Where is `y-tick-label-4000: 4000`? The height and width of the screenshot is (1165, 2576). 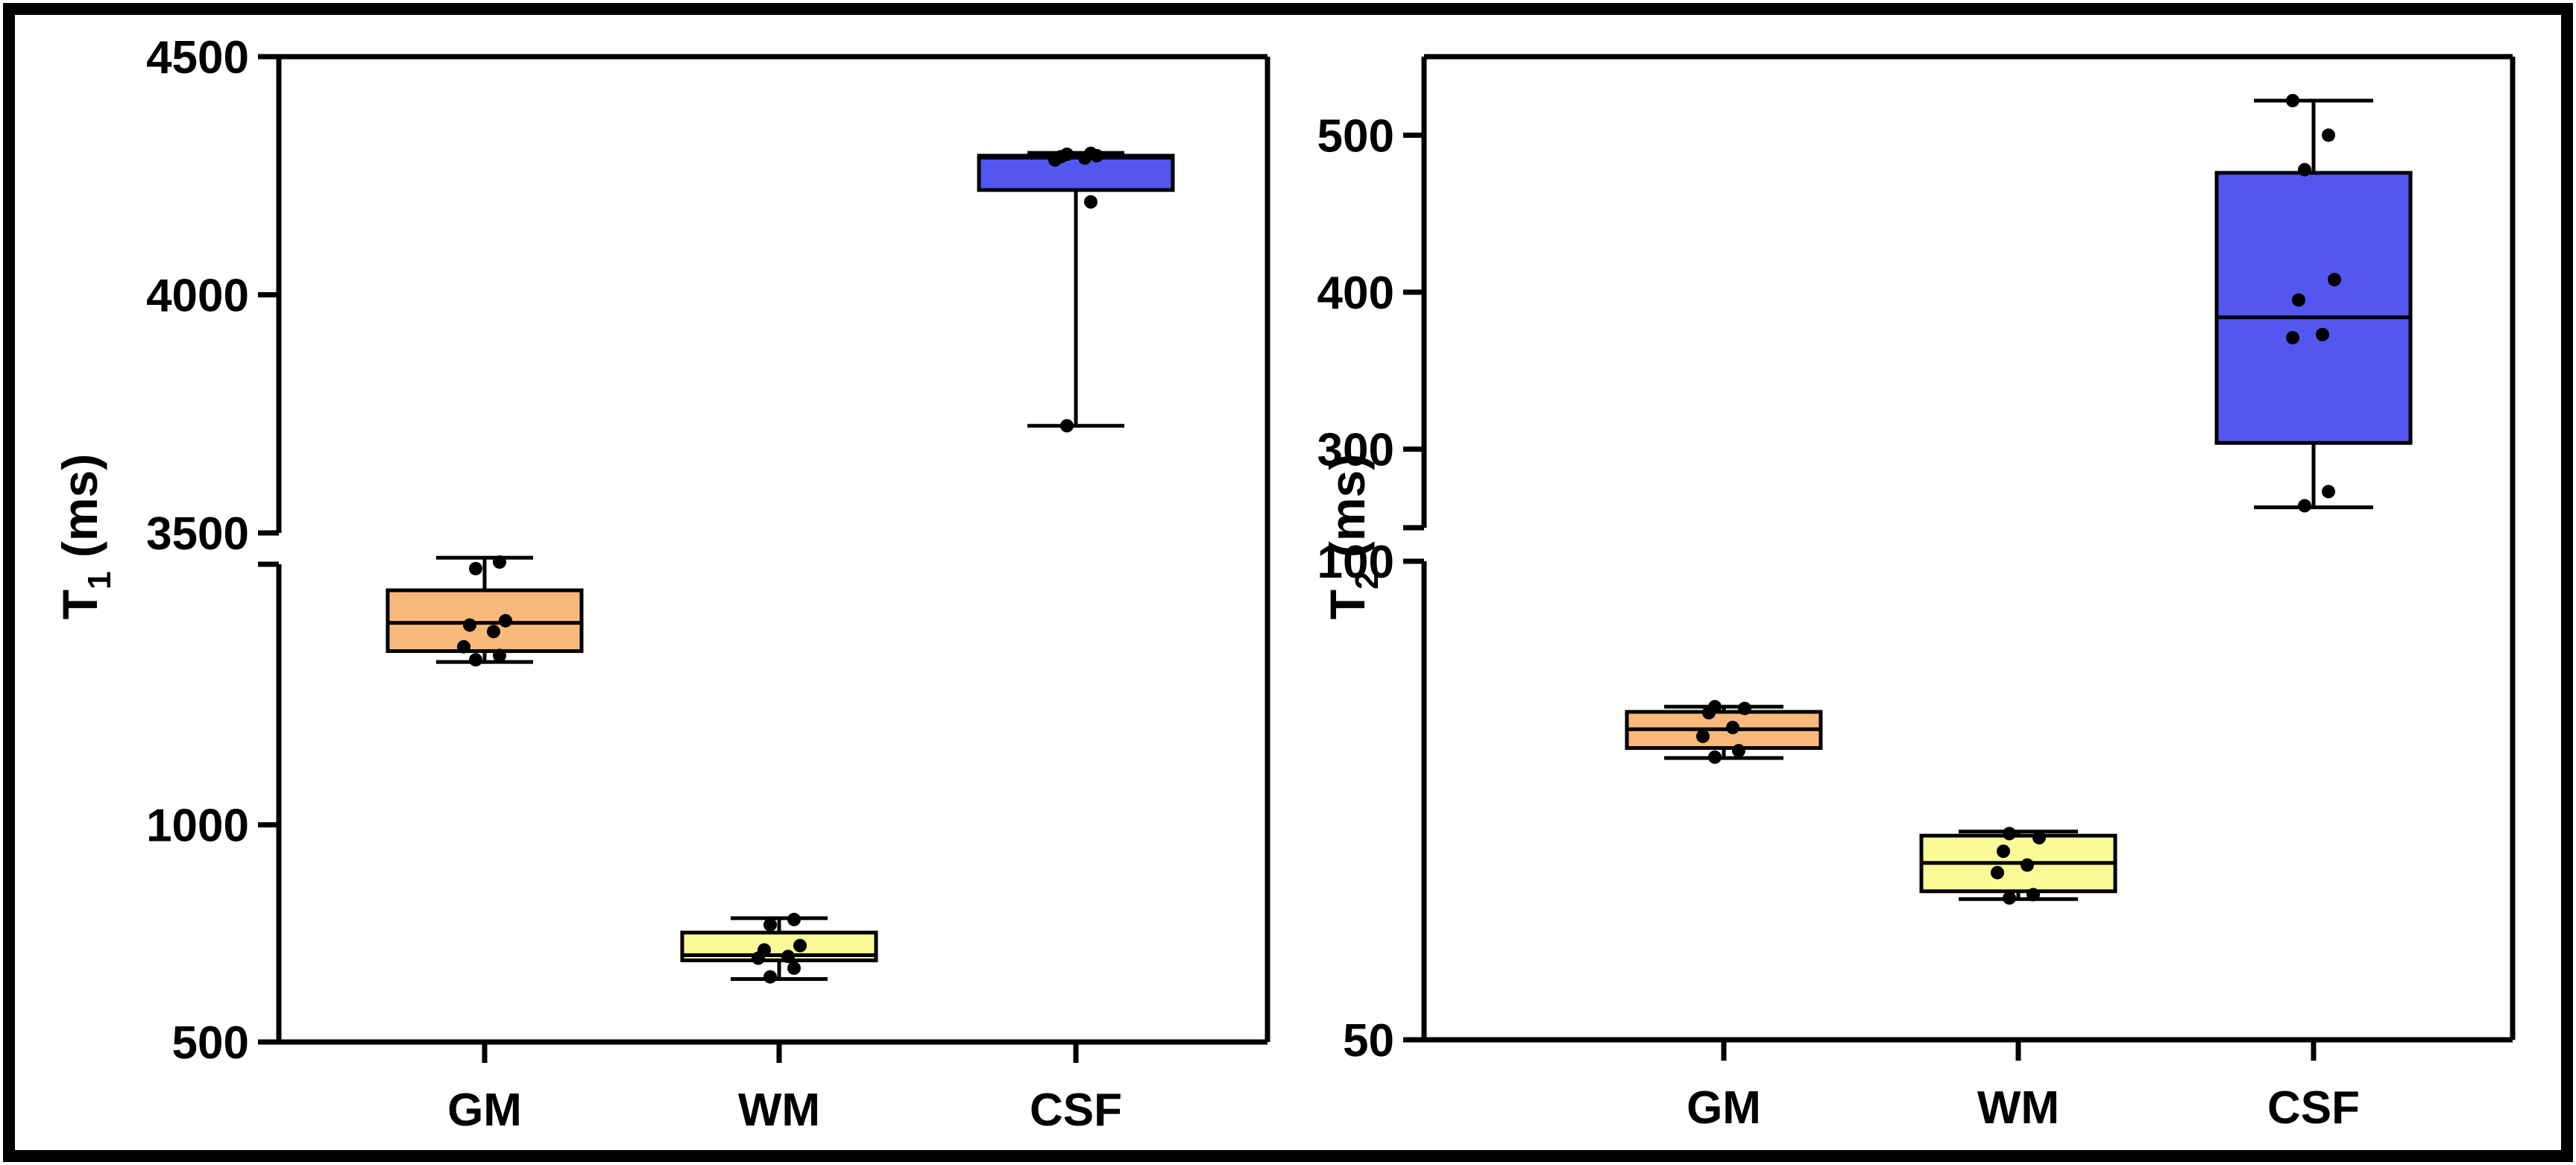 y-tick-label-4000: 4000 is located at coordinates (197, 296).